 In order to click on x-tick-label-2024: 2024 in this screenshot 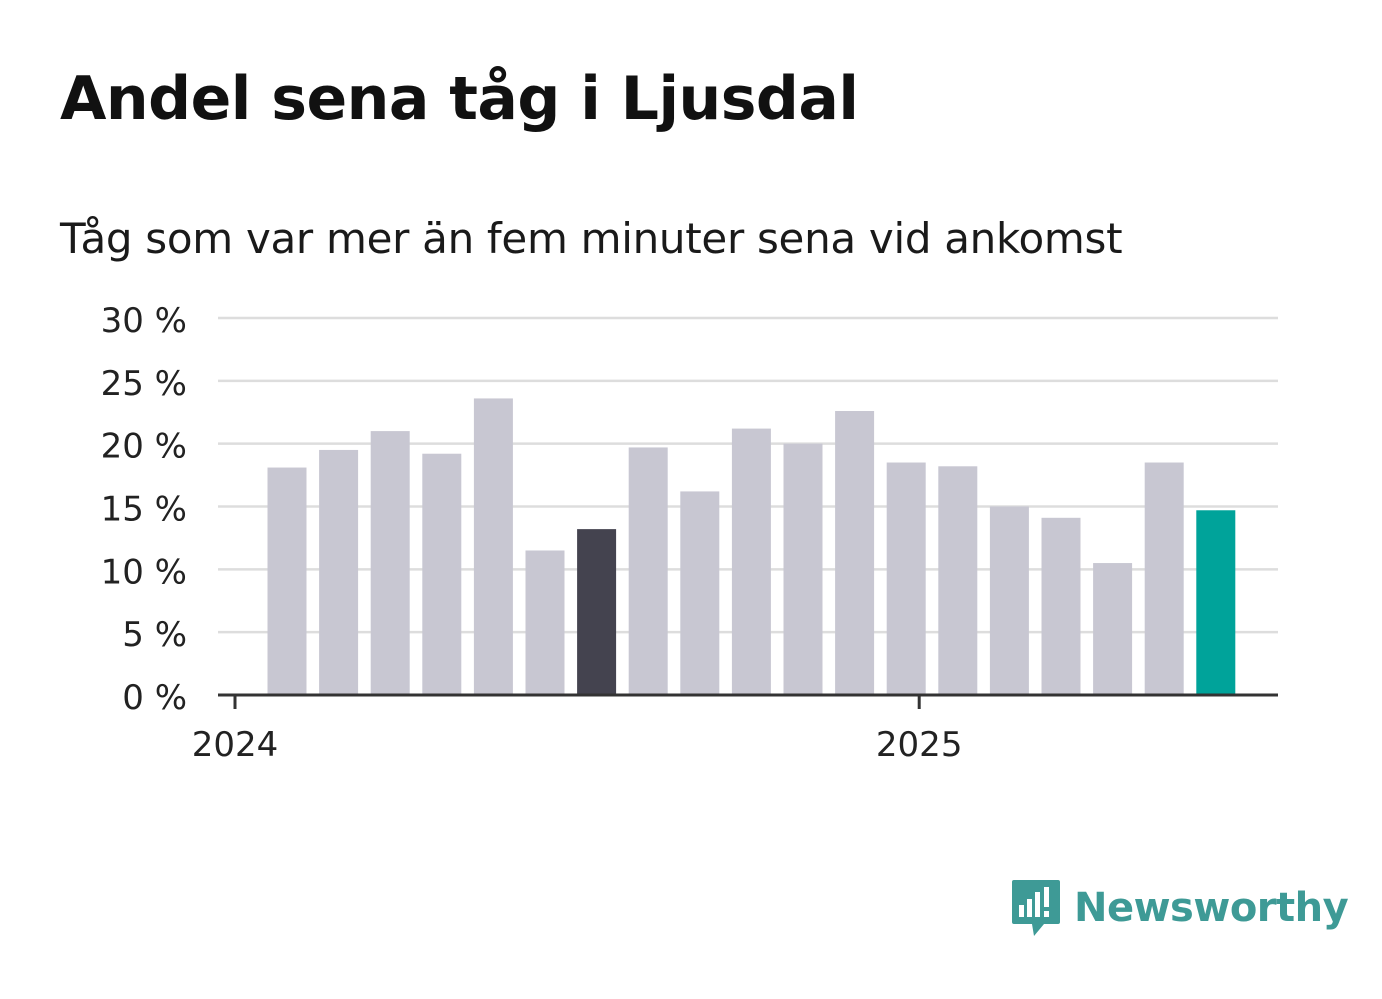, I will do `click(235, 745)`.